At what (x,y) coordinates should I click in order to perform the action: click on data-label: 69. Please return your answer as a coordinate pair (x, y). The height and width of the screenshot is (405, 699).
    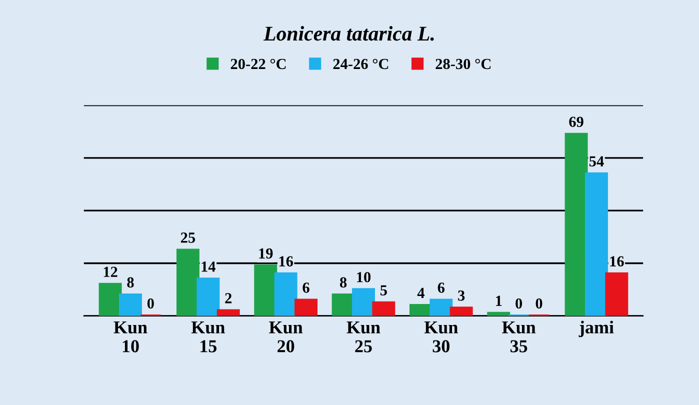
    Looking at the image, I should click on (576, 121).